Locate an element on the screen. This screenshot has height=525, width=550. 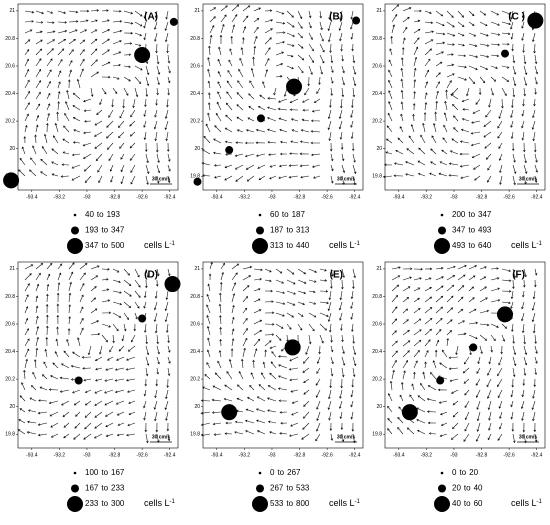
unit-exponent: -1 is located at coordinates (540, 244).